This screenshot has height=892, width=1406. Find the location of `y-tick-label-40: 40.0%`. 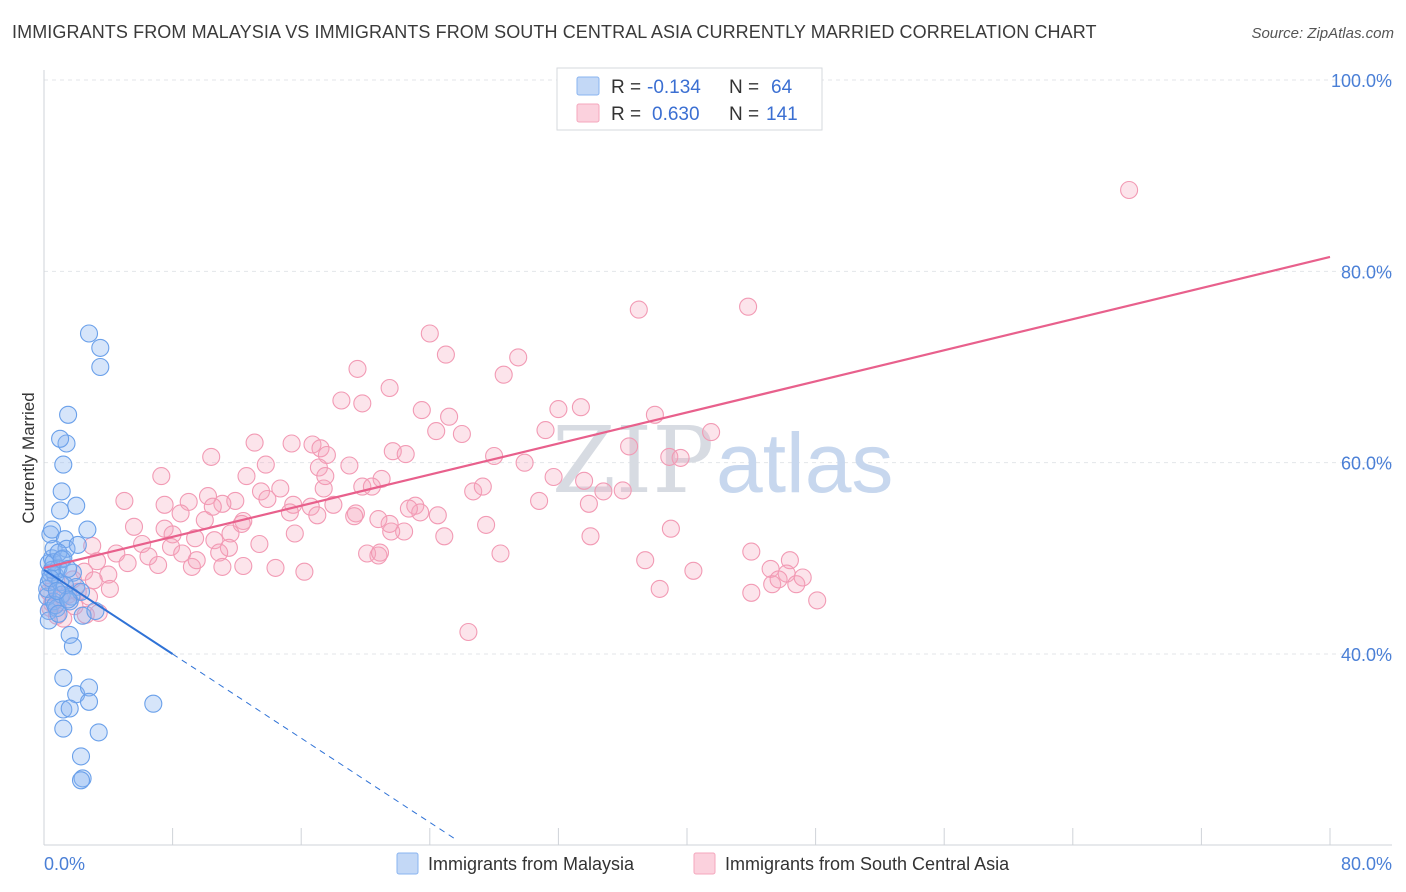

y-tick-label-40: 40.0% is located at coordinates (1366, 655).